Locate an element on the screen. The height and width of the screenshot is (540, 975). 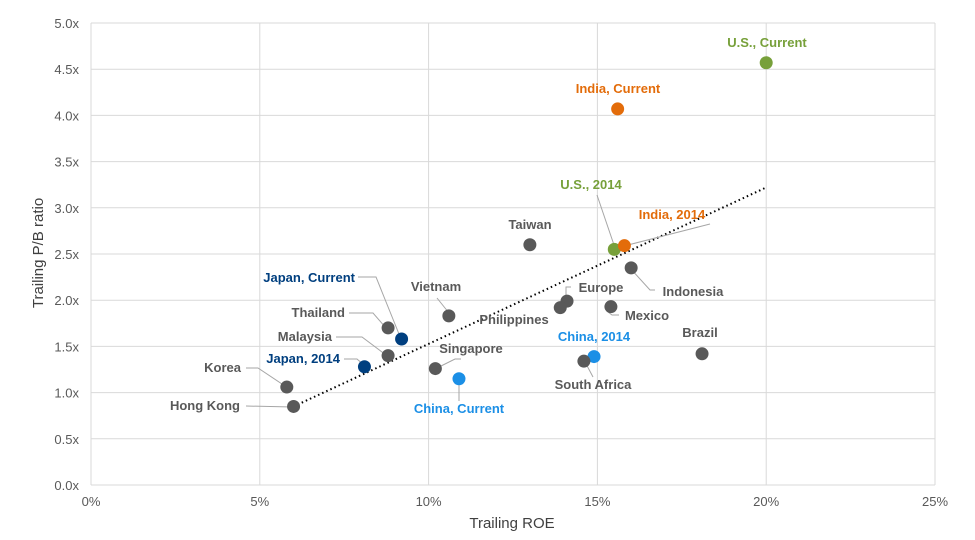
x-tick-label: 5% is located at coordinates (259, 501).